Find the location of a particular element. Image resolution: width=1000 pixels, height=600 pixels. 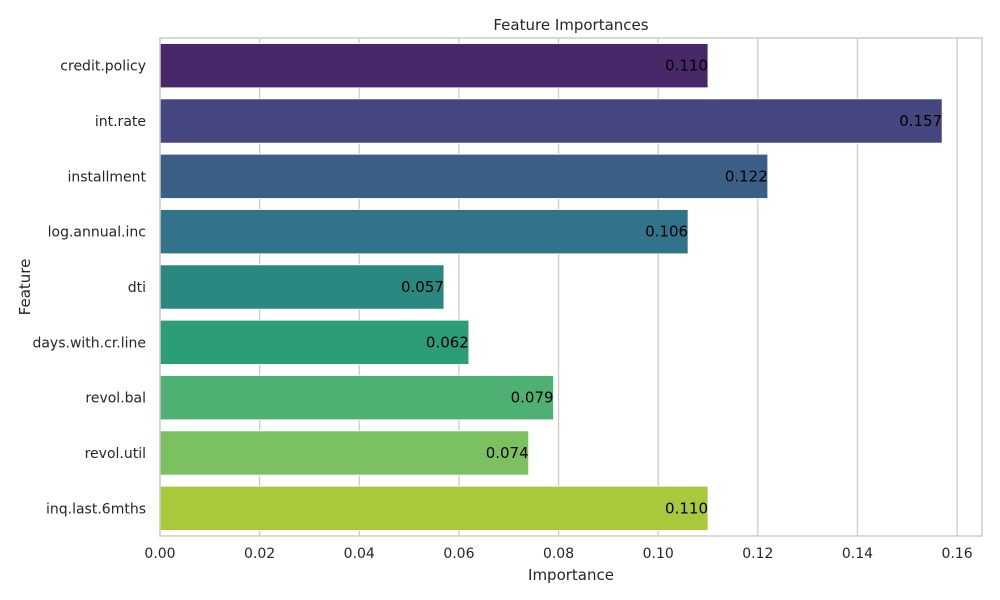

data-label: 0.157 is located at coordinates (920, 121).